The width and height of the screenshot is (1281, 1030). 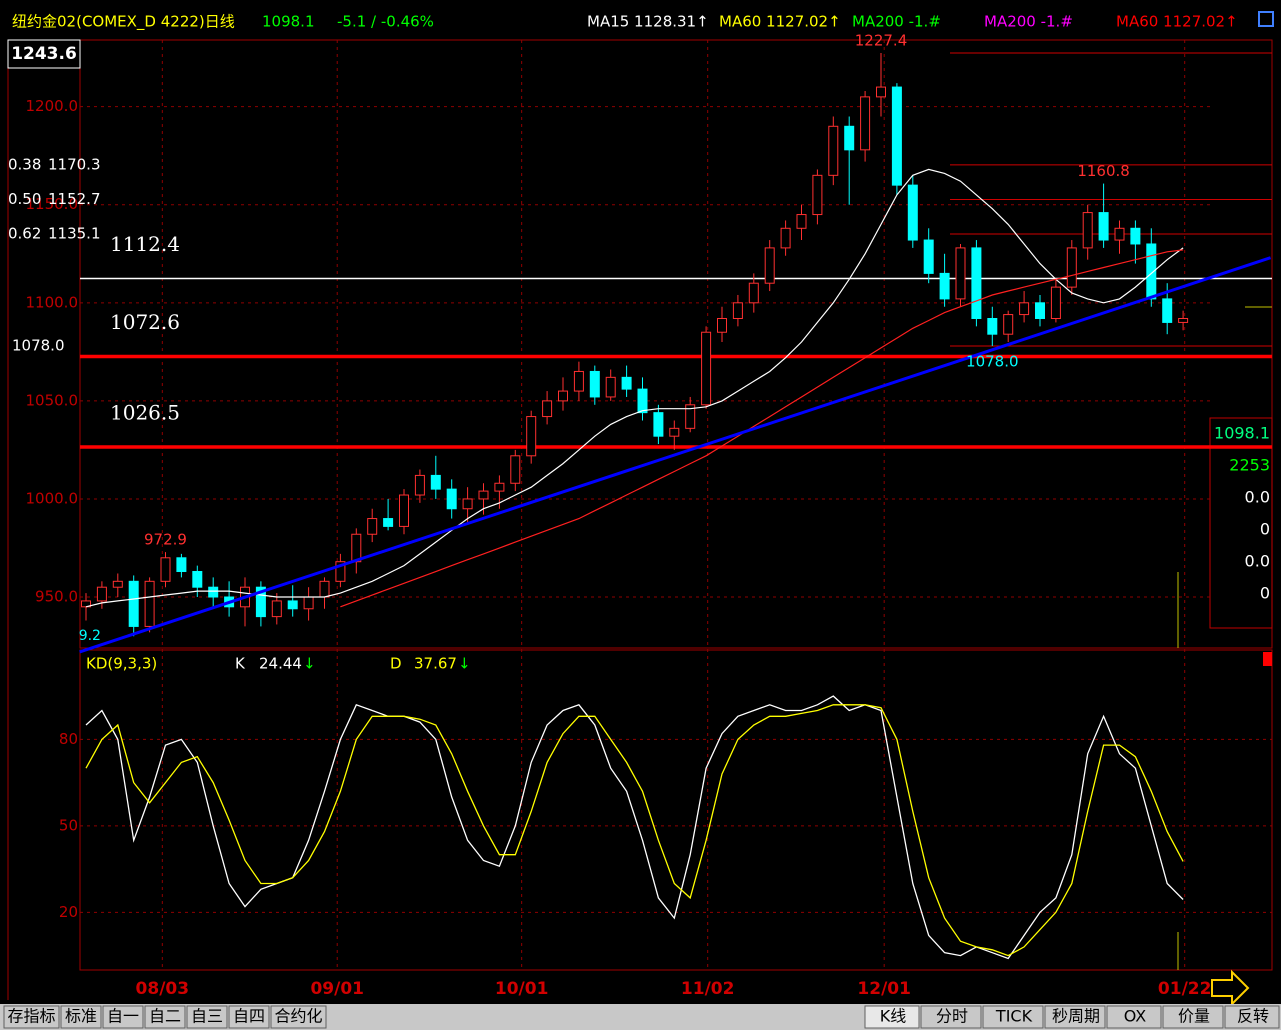 What do you see at coordinates (240, 664) in the screenshot?
I see `legend-name: K` at bounding box center [240, 664].